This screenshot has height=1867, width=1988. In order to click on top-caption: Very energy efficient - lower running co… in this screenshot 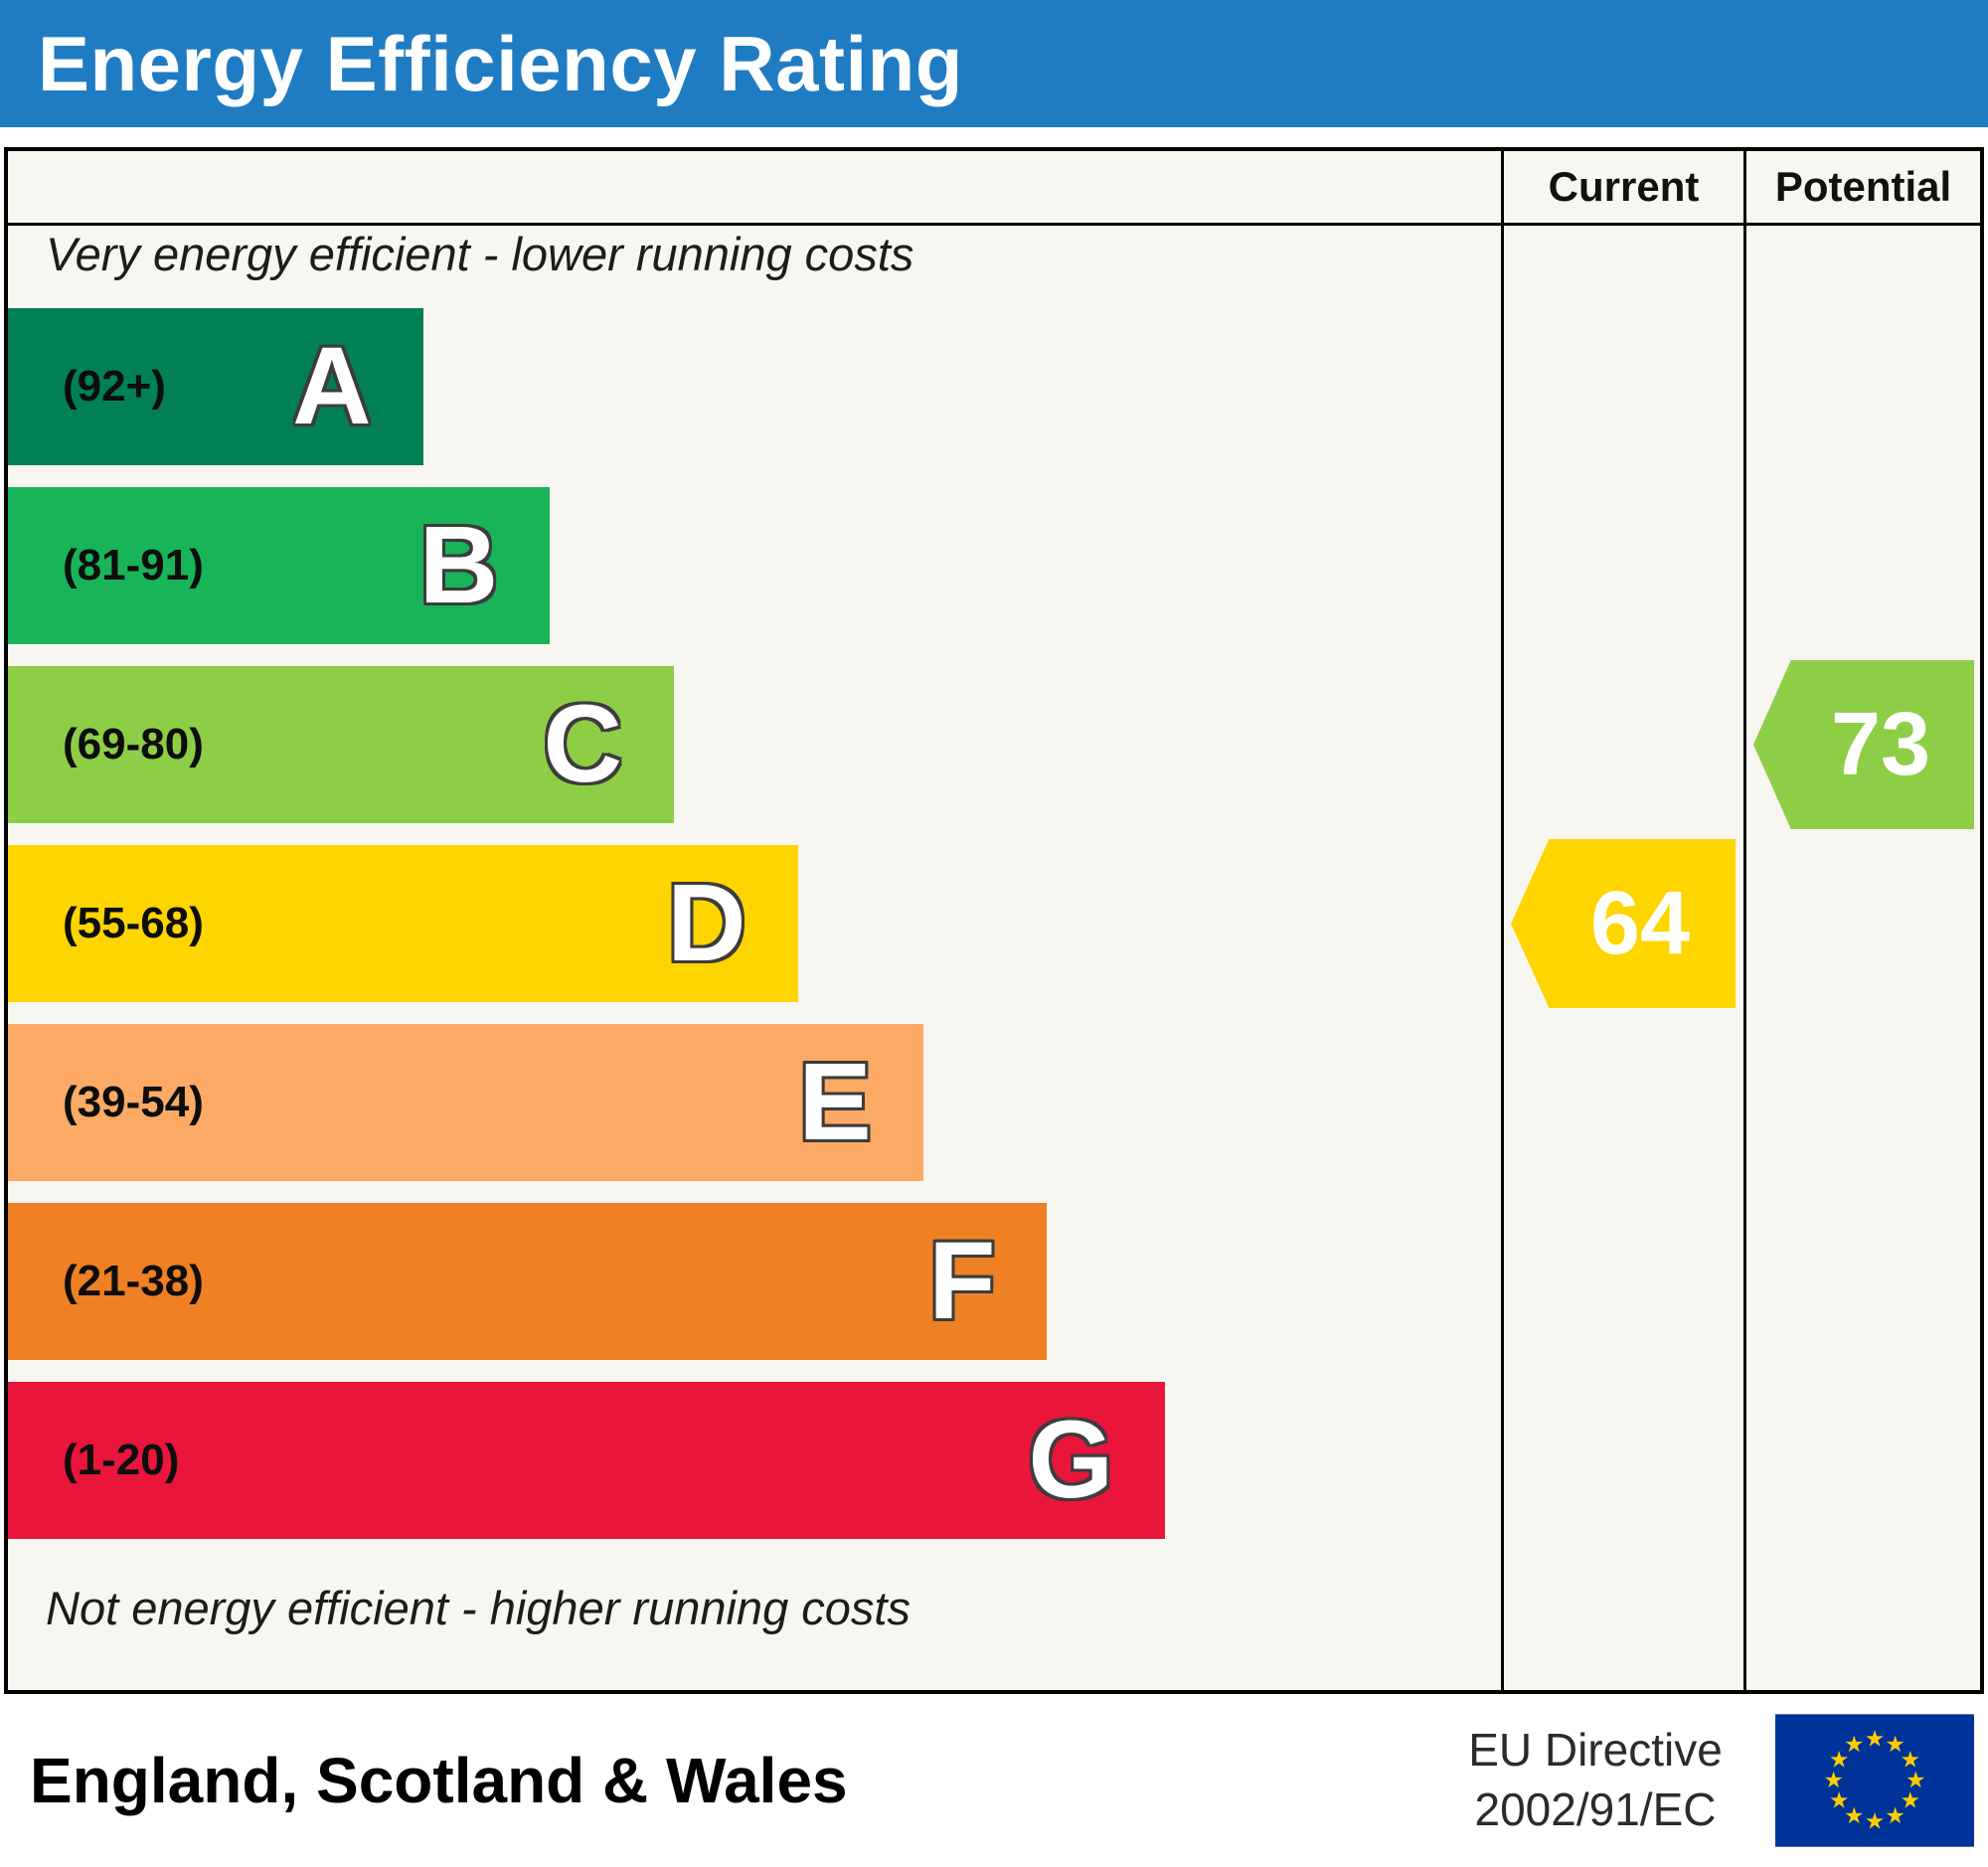, I will do `click(480, 254)`.